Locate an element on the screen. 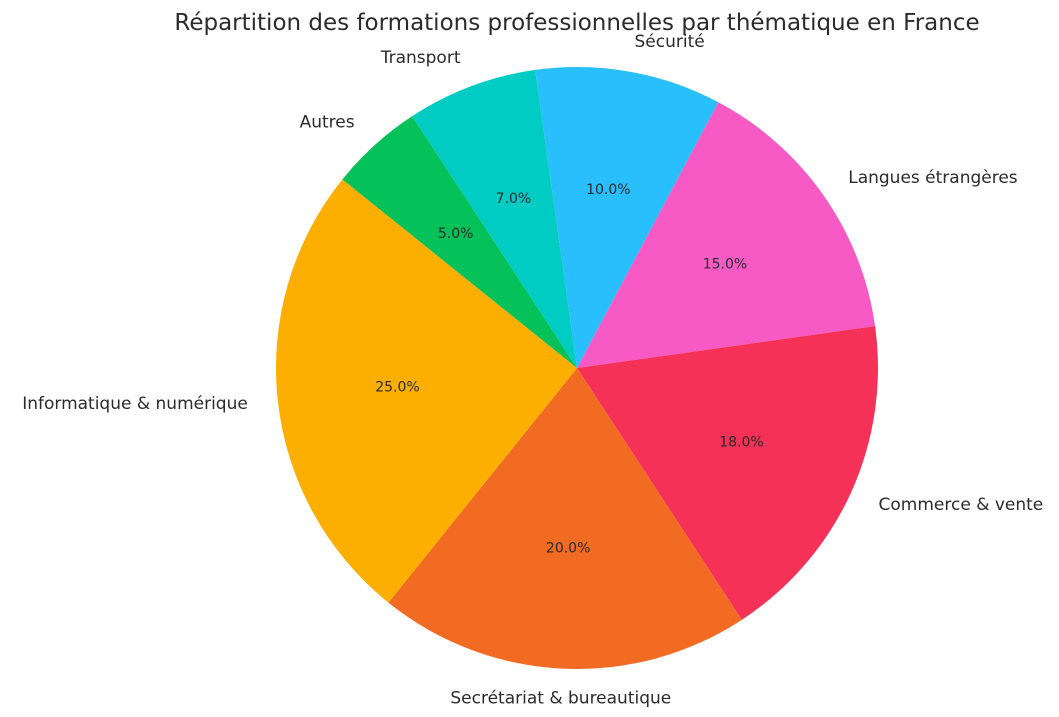 This screenshot has width=1059, height=717. slice-label-autres: Autres is located at coordinates (327, 123).